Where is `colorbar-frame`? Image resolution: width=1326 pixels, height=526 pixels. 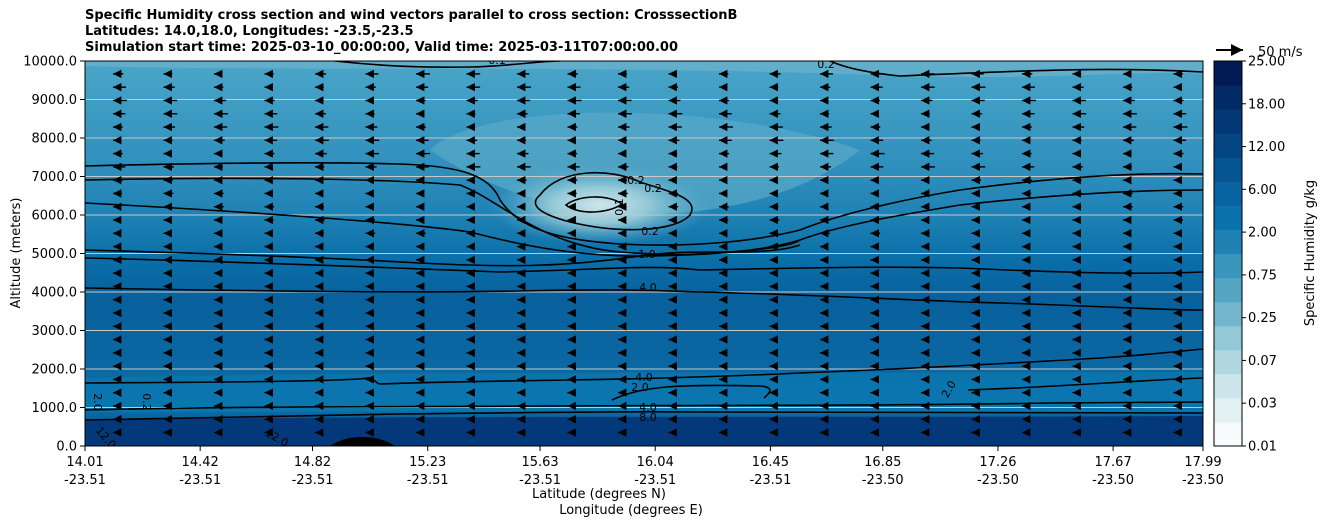
colorbar-frame is located at coordinates (1228, 253).